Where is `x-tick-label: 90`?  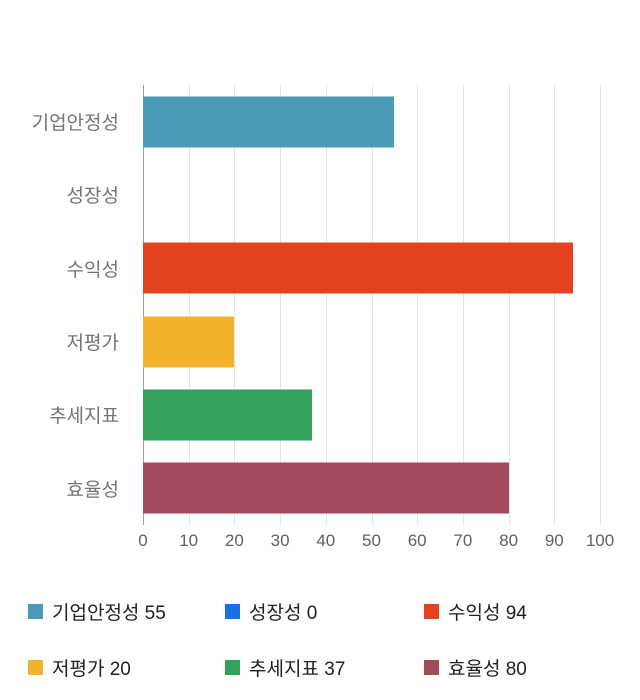 x-tick-label: 90 is located at coordinates (554, 540).